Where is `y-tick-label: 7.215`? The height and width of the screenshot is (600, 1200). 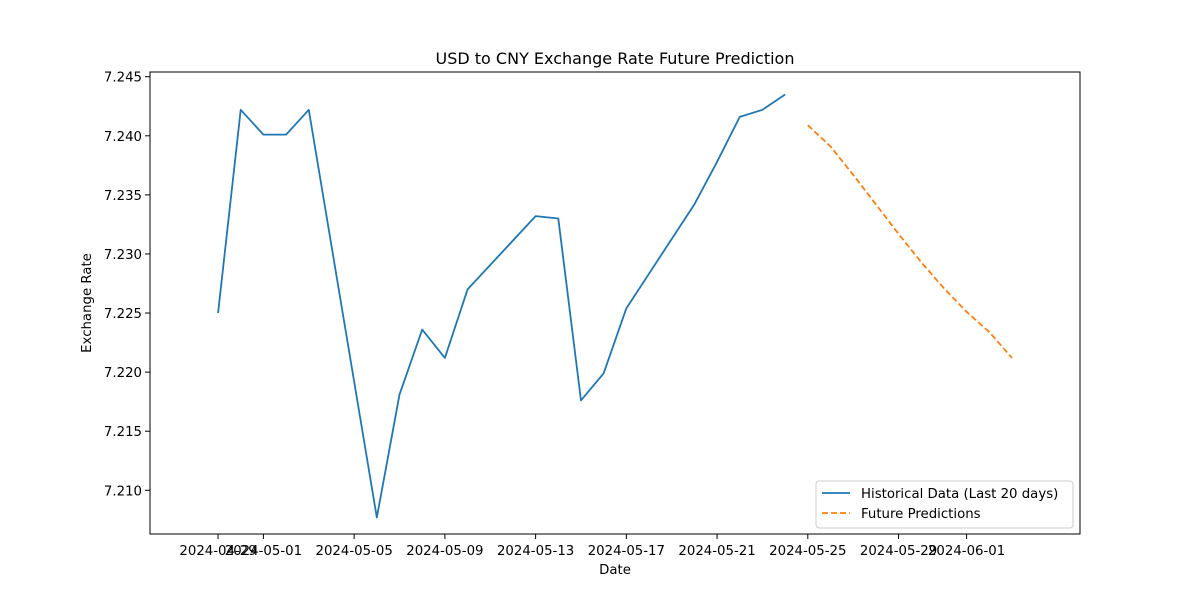 y-tick-label: 7.215 is located at coordinates (123, 432).